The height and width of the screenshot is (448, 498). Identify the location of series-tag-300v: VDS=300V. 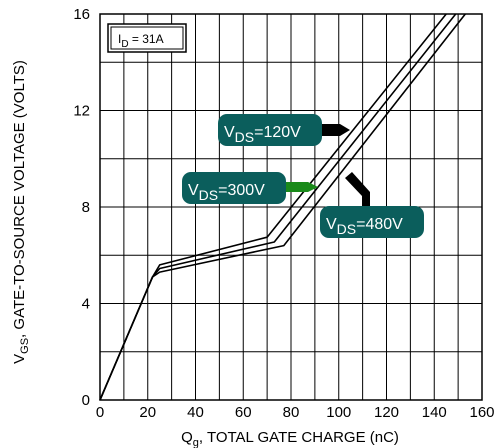
(250, 188).